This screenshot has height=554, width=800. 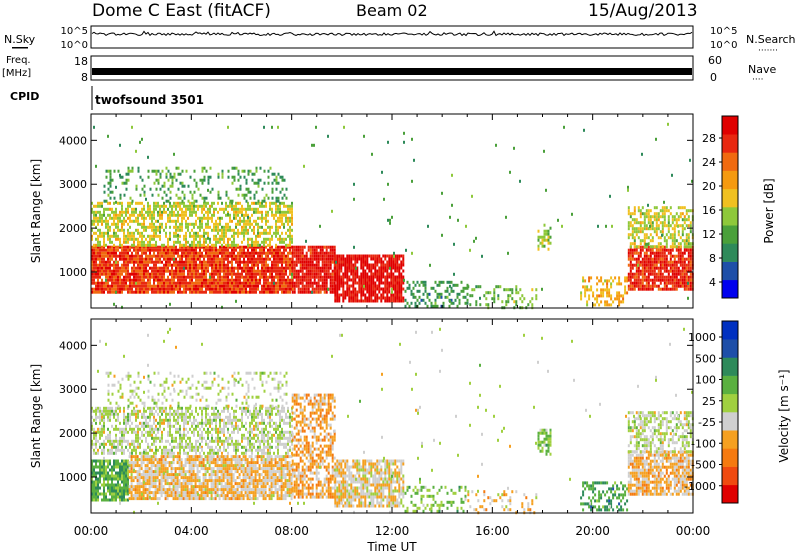 What do you see at coordinates (712, 258) in the screenshot?
I see `power-colorbar-tick-label: 8` at bounding box center [712, 258].